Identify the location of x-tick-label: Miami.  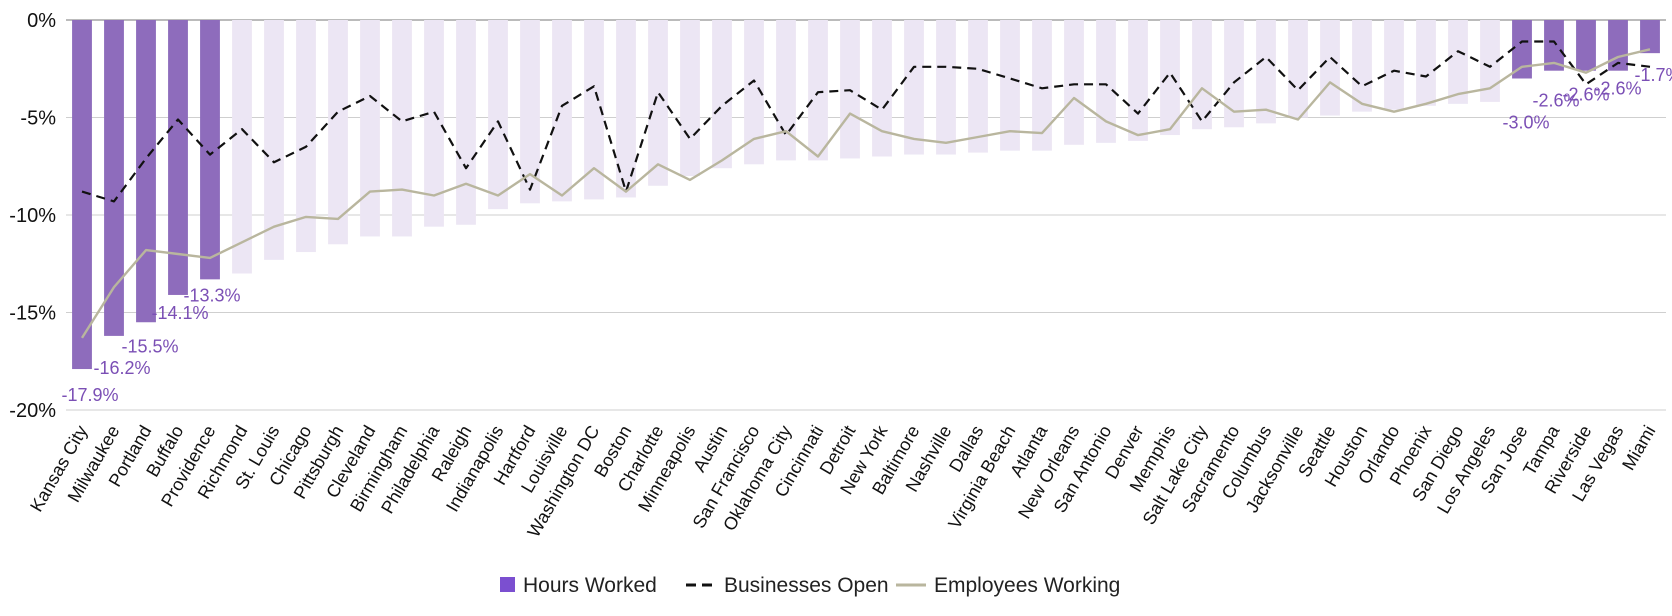
(1638, 448).